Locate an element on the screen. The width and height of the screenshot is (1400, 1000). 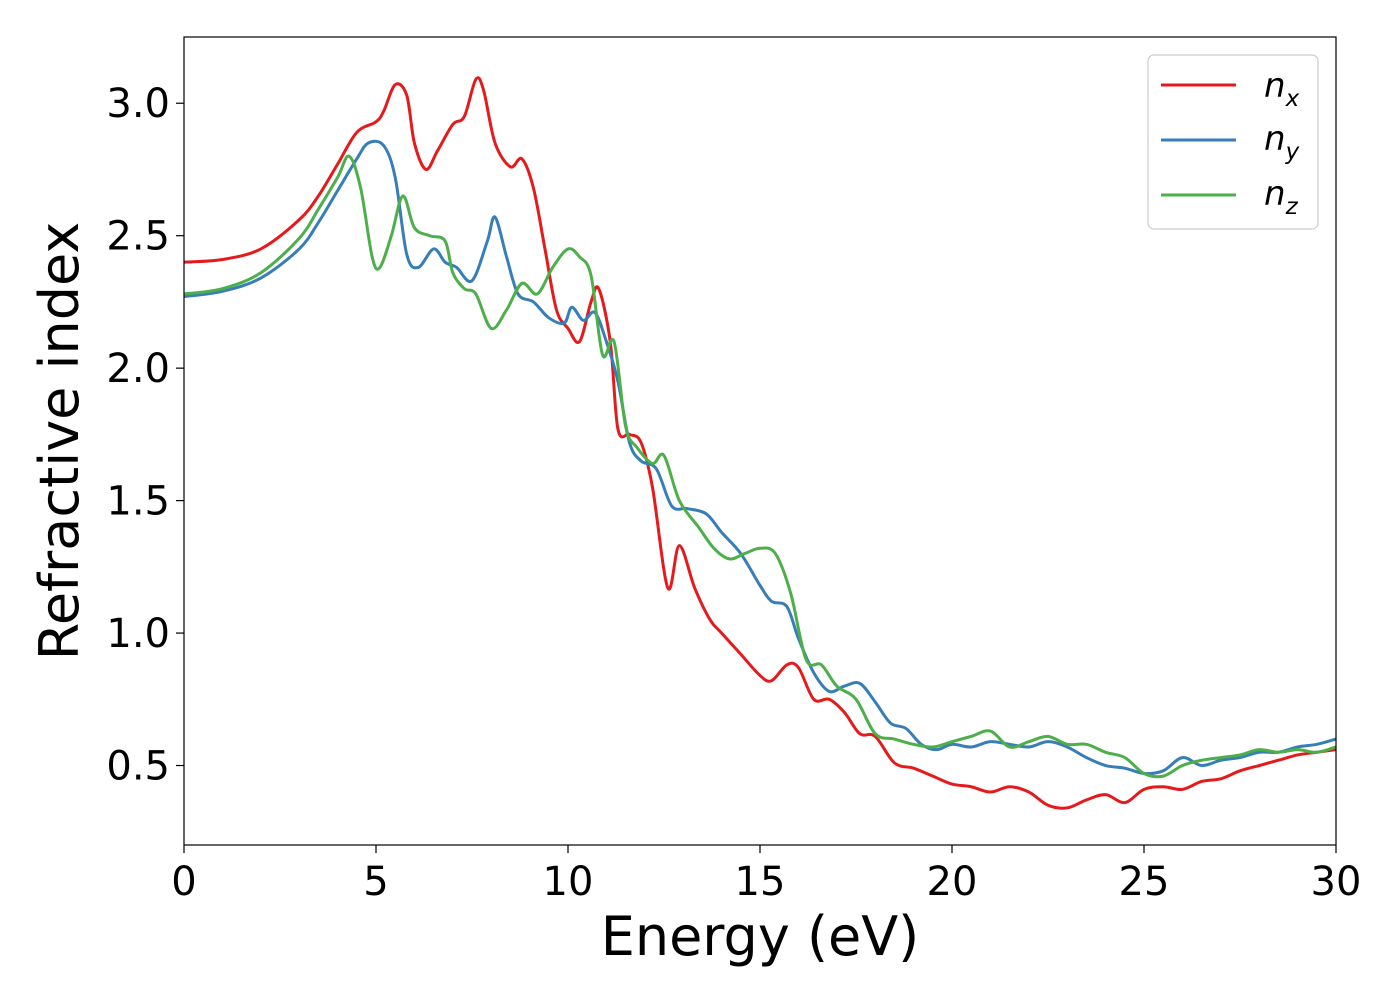
x-tick-label: 20 is located at coordinates (952, 882).